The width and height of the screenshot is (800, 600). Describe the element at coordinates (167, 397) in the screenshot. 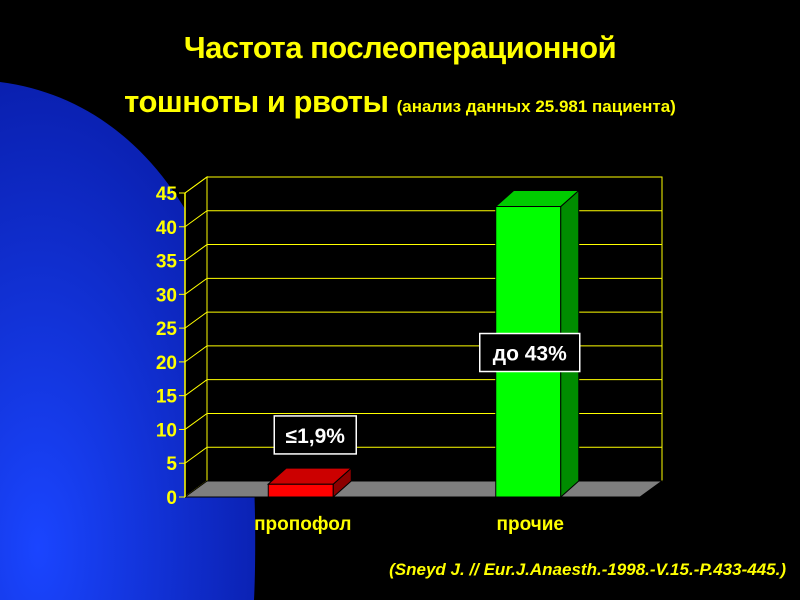

I see `y-tick-label: 15` at that location.